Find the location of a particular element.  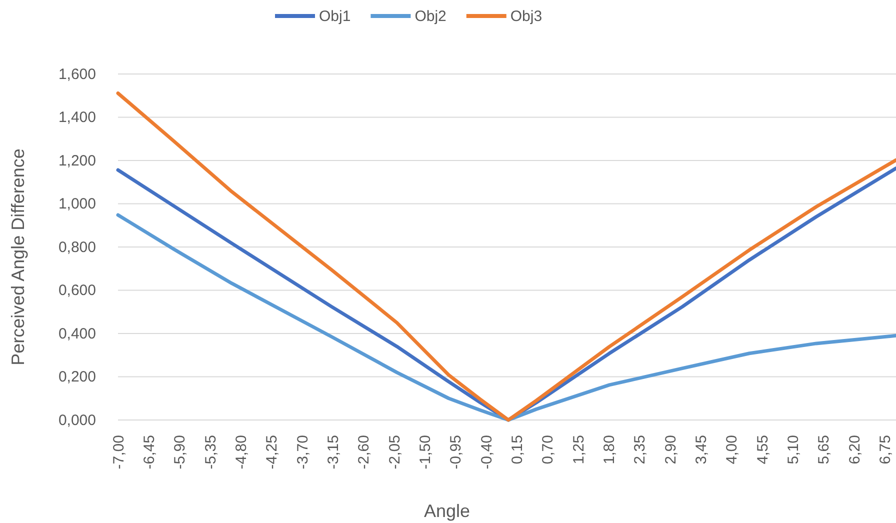

x-axis-title: Angle is located at coordinates (447, 511).